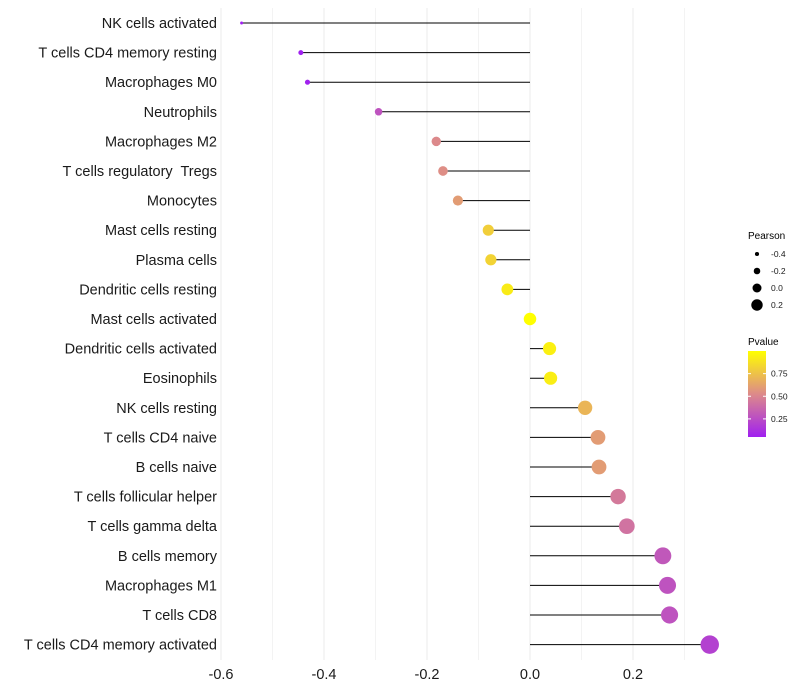 The height and width of the screenshot is (700, 800). Describe the element at coordinates (779, 374) in the screenshot. I see `color-legend-label: 0.75` at that location.